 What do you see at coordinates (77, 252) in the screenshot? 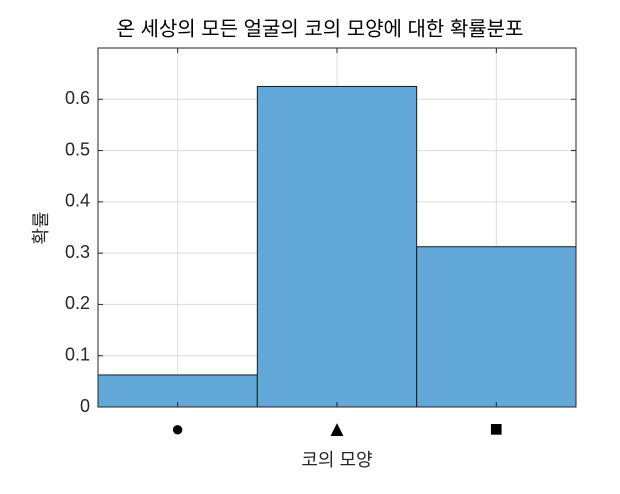
I see `y-tick-label: 0.3` at bounding box center [77, 252].